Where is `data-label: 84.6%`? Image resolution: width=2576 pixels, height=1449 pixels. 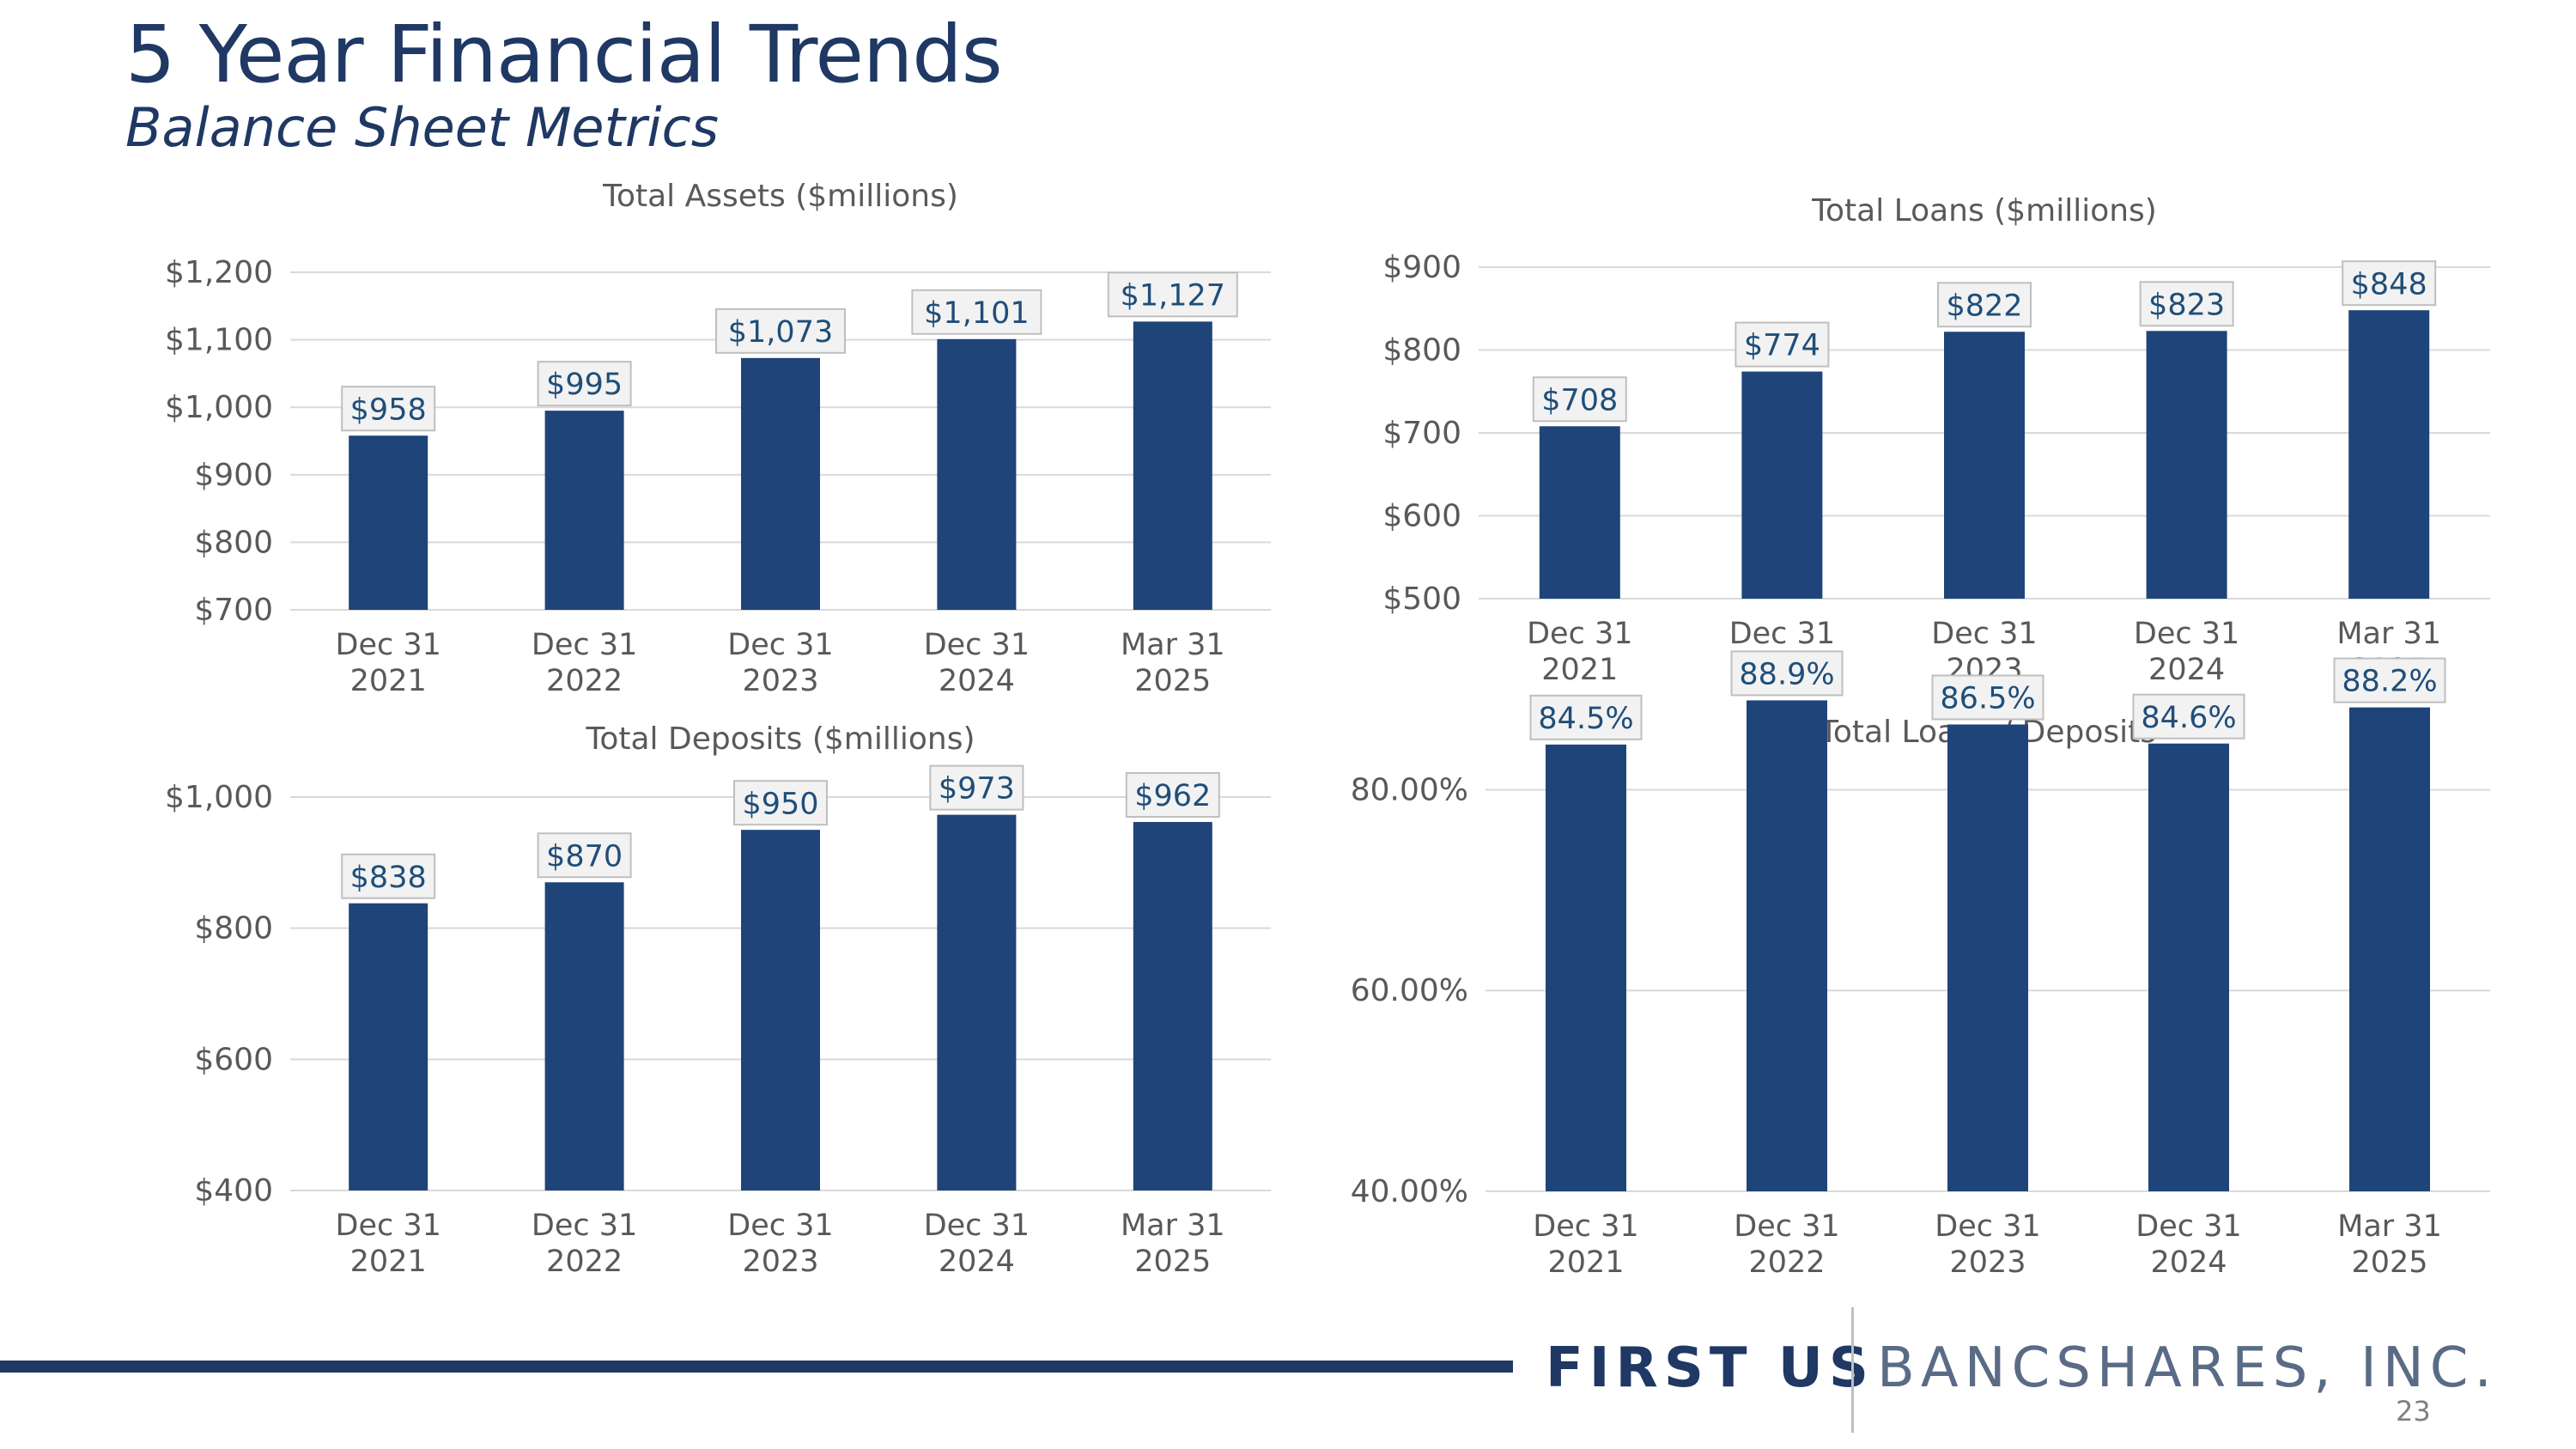 data-label: 84.6% is located at coordinates (2188, 718).